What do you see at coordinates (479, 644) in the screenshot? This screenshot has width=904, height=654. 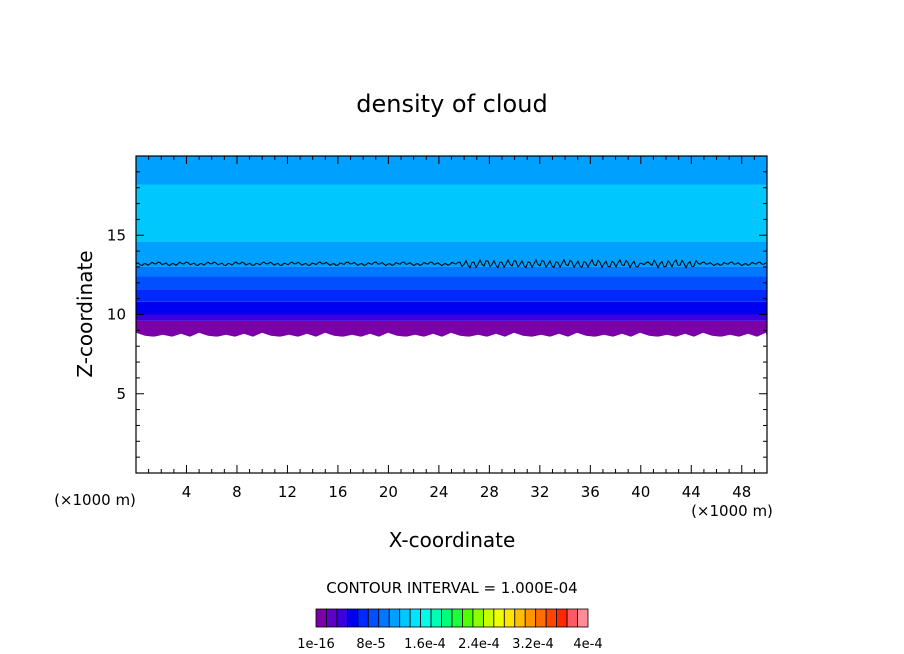 I see `colorbar-label: 2.4e-4` at bounding box center [479, 644].